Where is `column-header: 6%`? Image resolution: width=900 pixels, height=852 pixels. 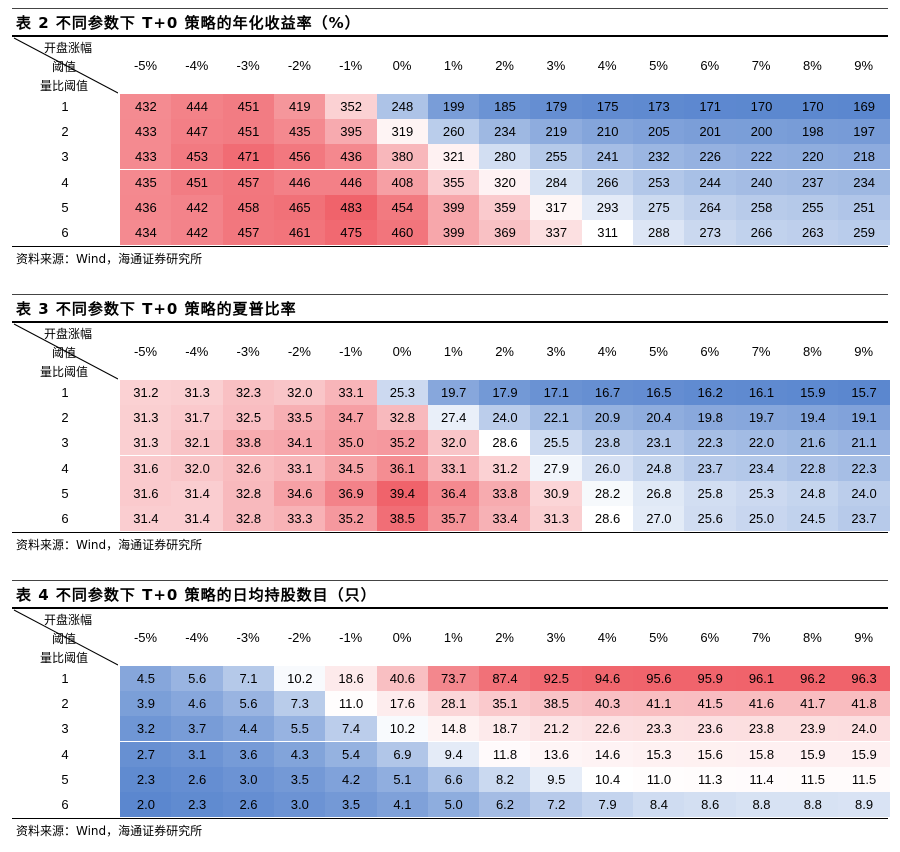
column-header: 6% is located at coordinates (710, 351).